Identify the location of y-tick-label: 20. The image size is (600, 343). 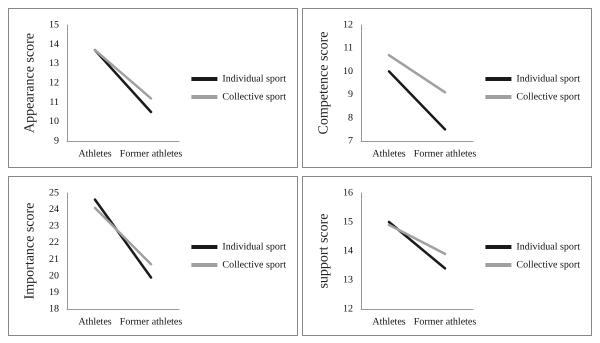
(54, 276).